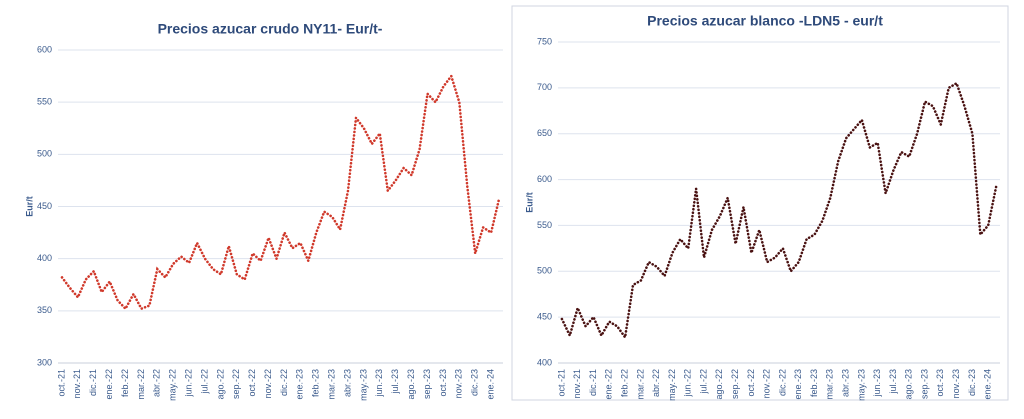 The width and height of the screenshot is (1024, 419). I want to click on y-tick-label: 750, so click(544, 41).